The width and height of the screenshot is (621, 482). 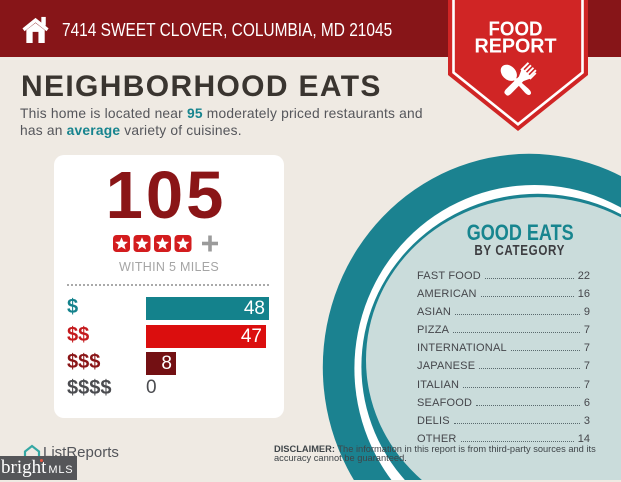 What do you see at coordinates (516, 29) in the screenshot?
I see `svg-text: FOOD` at bounding box center [516, 29].